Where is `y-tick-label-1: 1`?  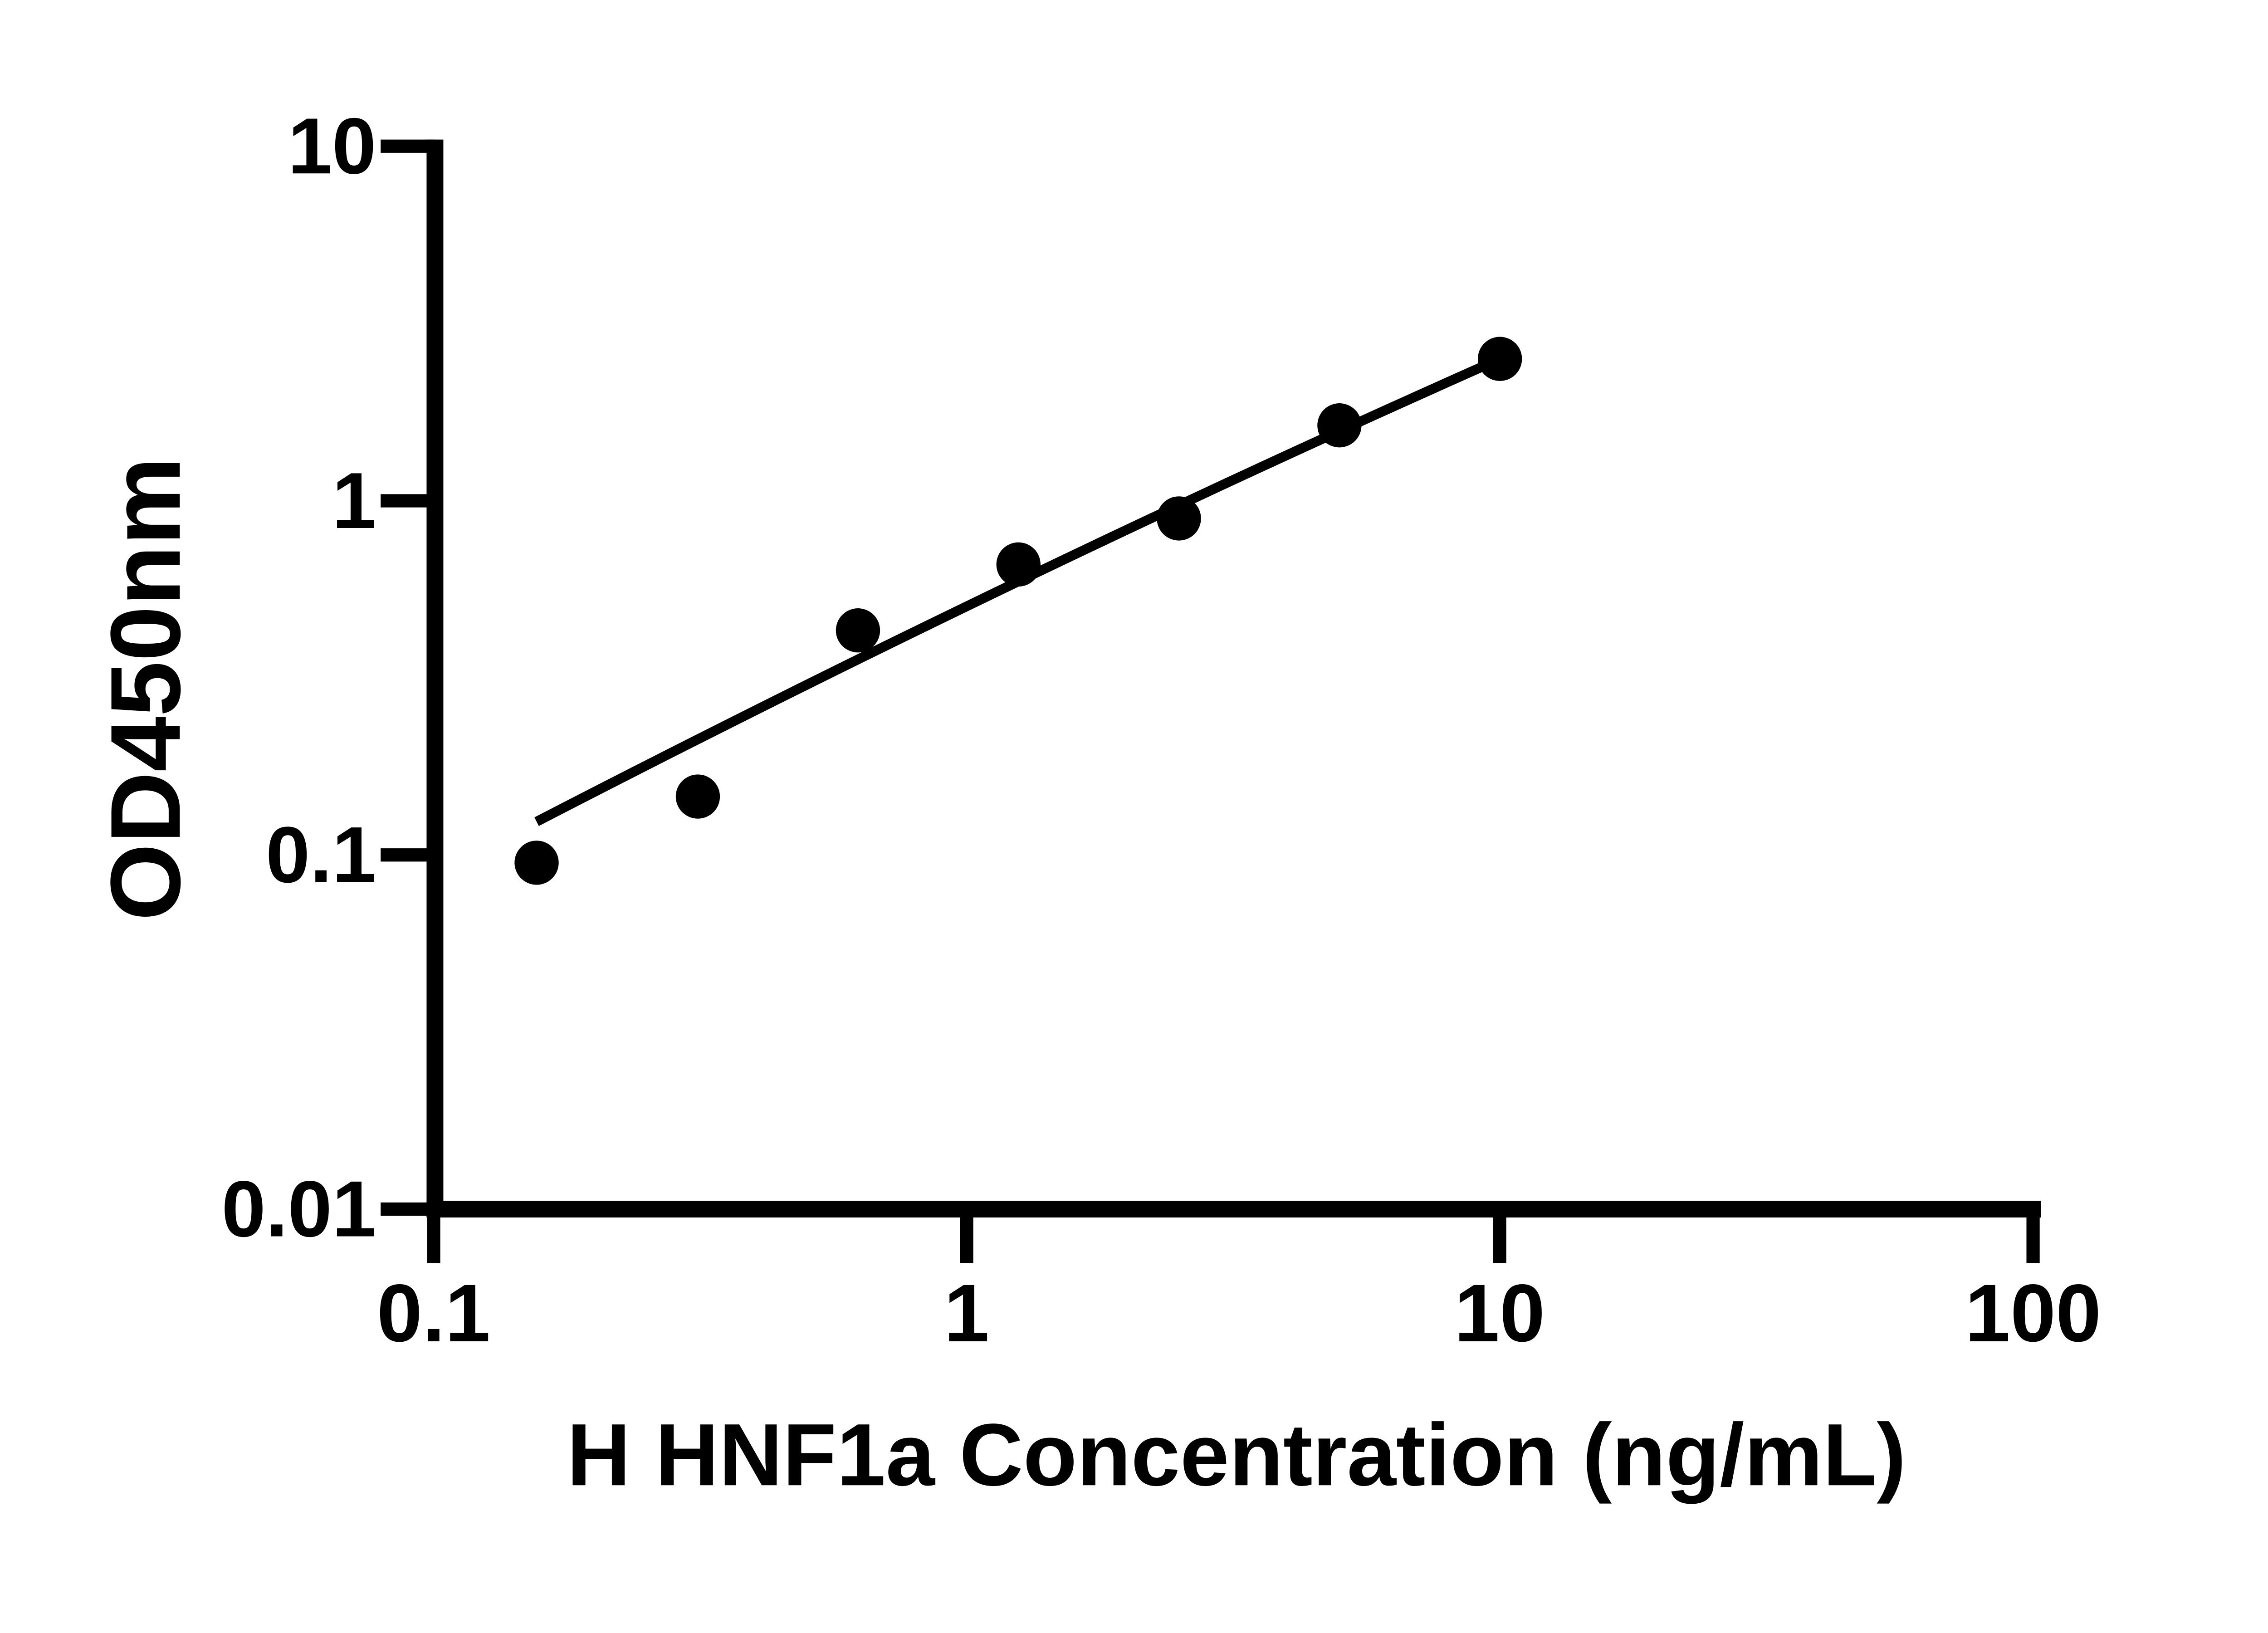 y-tick-label-1: 1 is located at coordinates (354, 500).